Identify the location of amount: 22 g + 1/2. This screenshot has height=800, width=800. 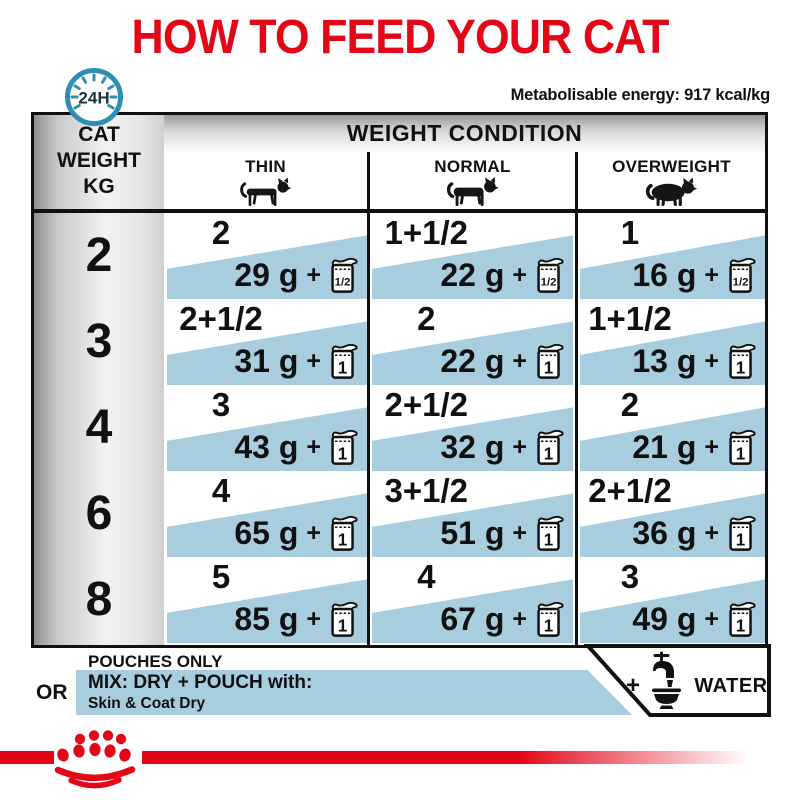
(502, 275).